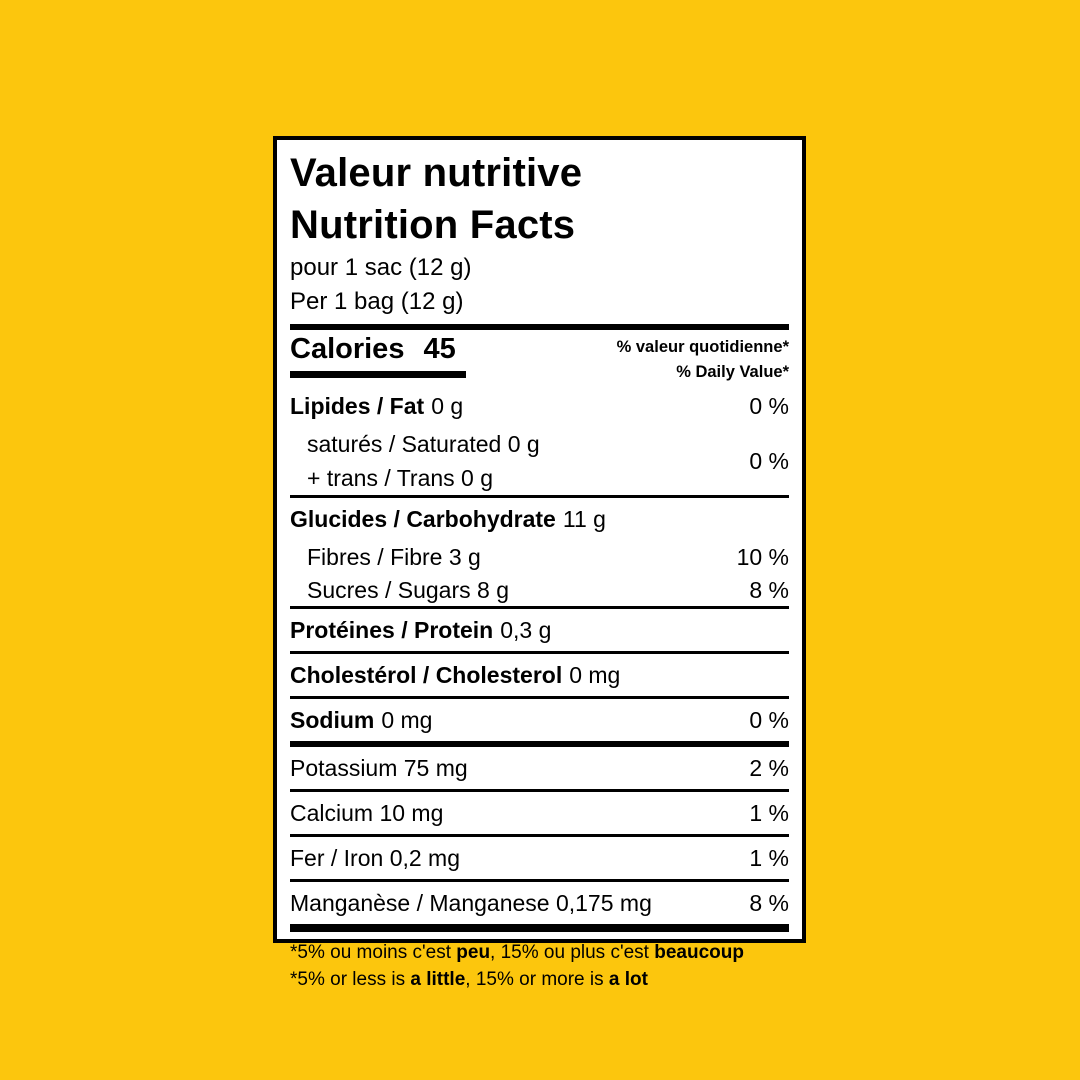 Image resolution: width=1080 pixels, height=1080 pixels. Describe the element at coordinates (539, 718) in the screenshot. I see `row-sodium: Sodium 0 mg 0 %` at that location.